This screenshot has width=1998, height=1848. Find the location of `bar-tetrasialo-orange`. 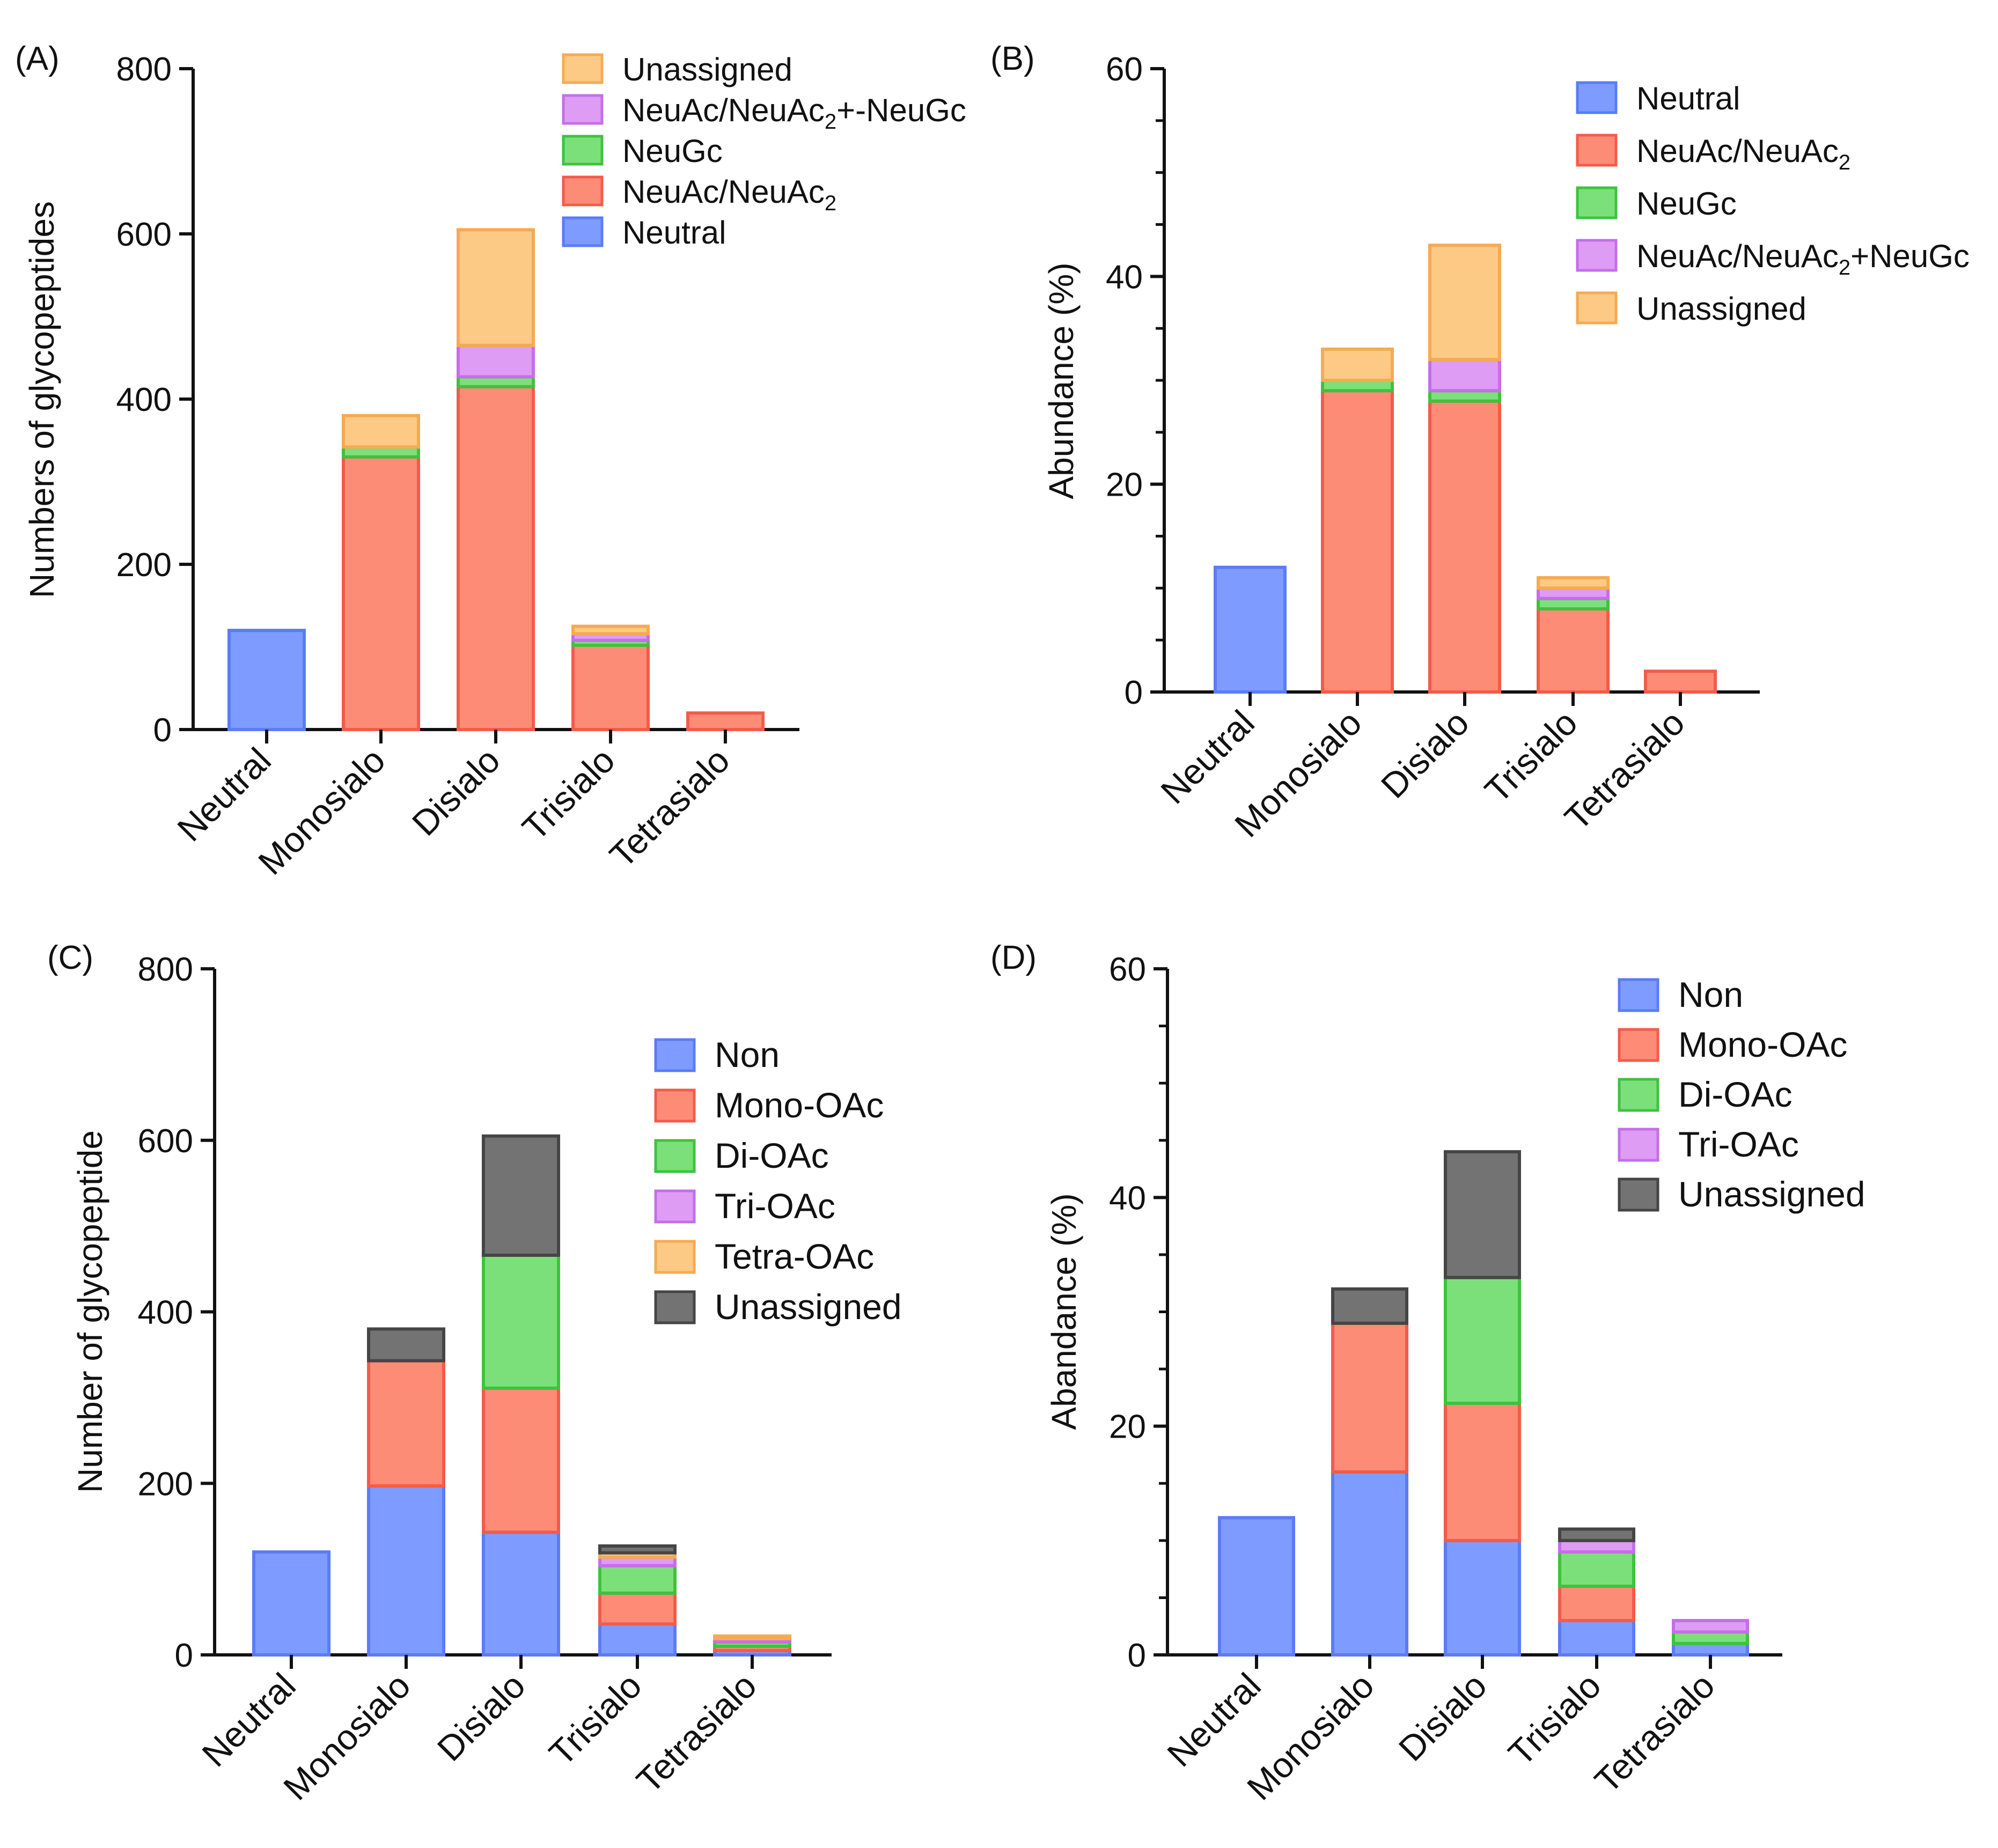

bar-tetrasialo-orange is located at coordinates (752, 1637).